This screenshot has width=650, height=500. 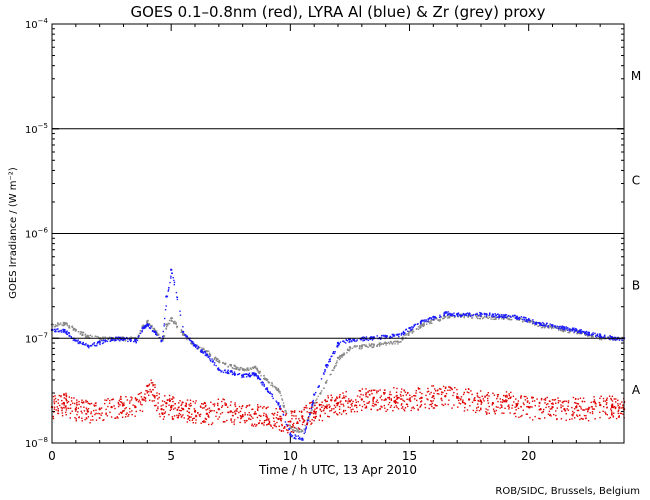 What do you see at coordinates (636, 181) in the screenshot?
I see `flare-class-C: C` at bounding box center [636, 181].